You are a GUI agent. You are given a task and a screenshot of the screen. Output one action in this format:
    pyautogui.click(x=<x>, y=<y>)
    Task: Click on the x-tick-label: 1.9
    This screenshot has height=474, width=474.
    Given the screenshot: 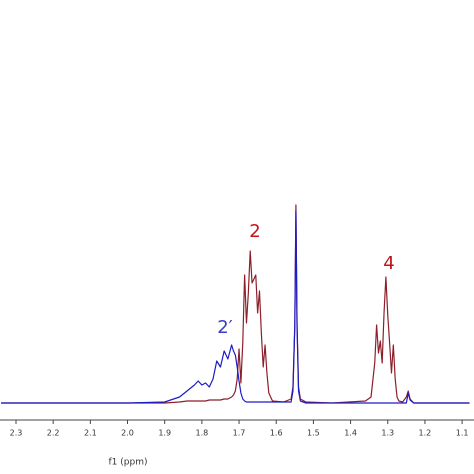 What is the action you would take?
    pyautogui.click(x=164, y=433)
    